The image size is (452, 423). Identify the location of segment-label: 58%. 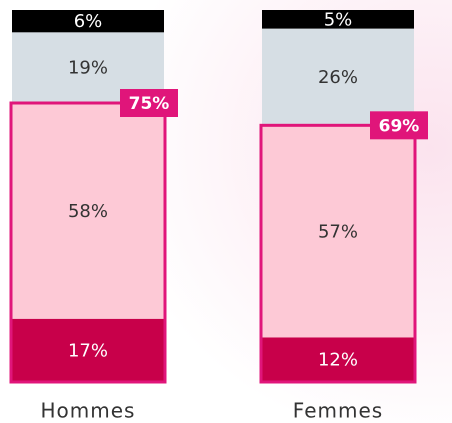
(88, 211).